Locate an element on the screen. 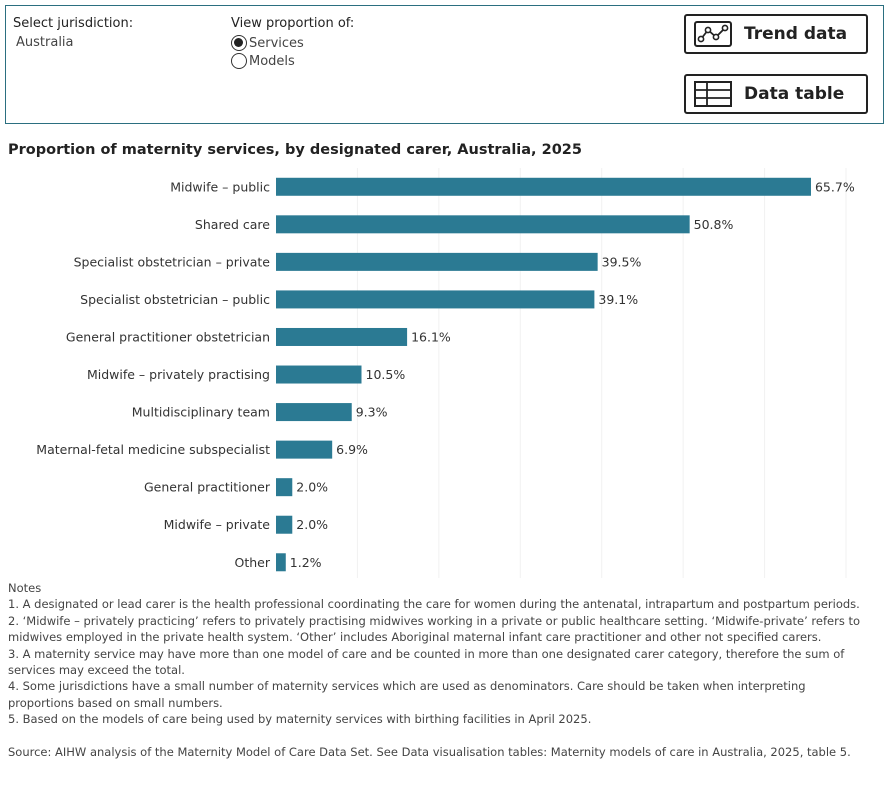 This screenshot has width=890, height=800. category-label: Midwife – public is located at coordinates (220, 186).